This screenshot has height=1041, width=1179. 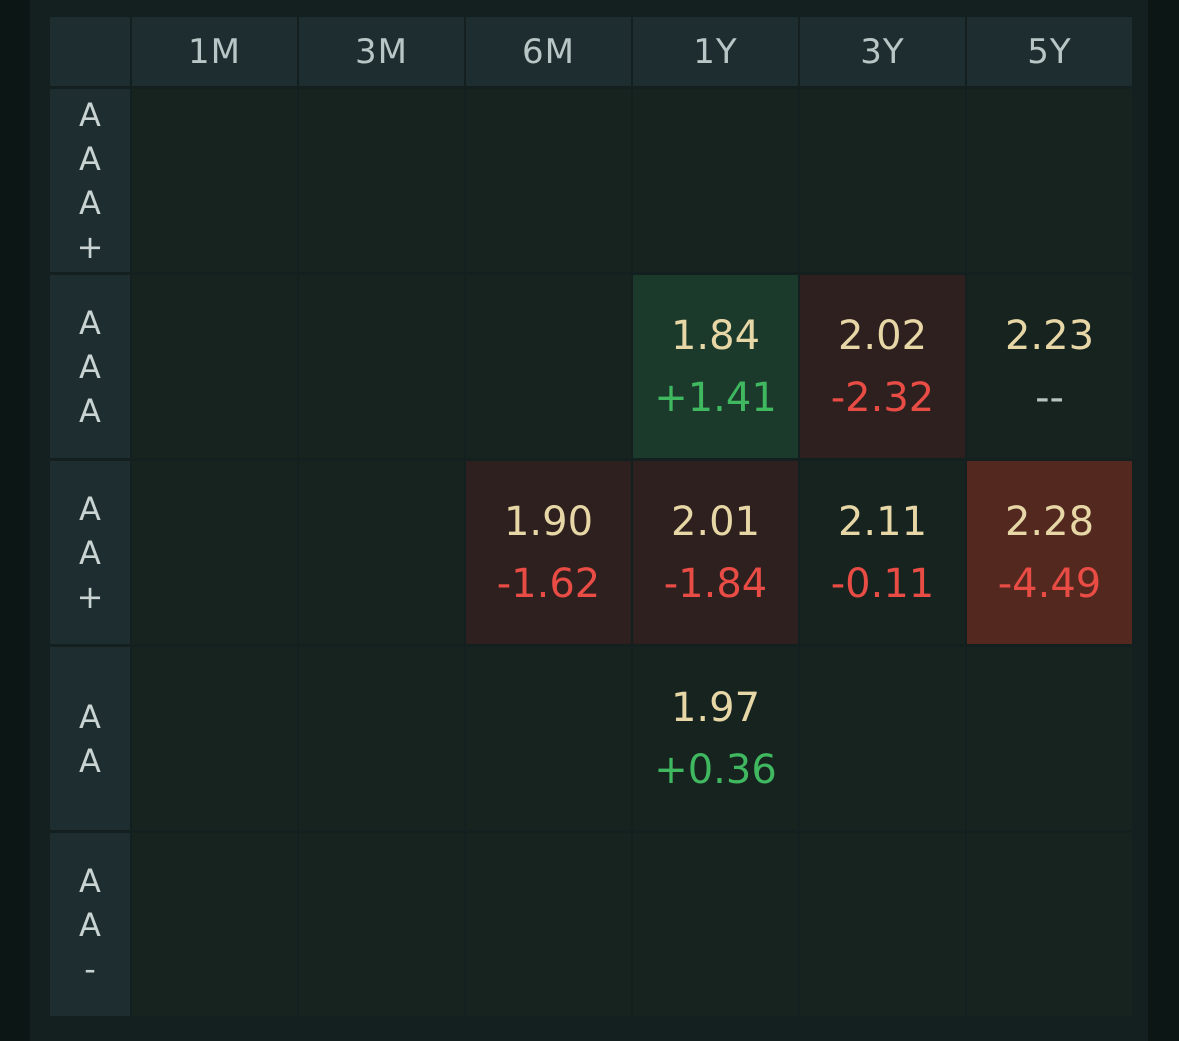 I want to click on yield-cell: 2.01 -1.84, so click(x=715, y=552).